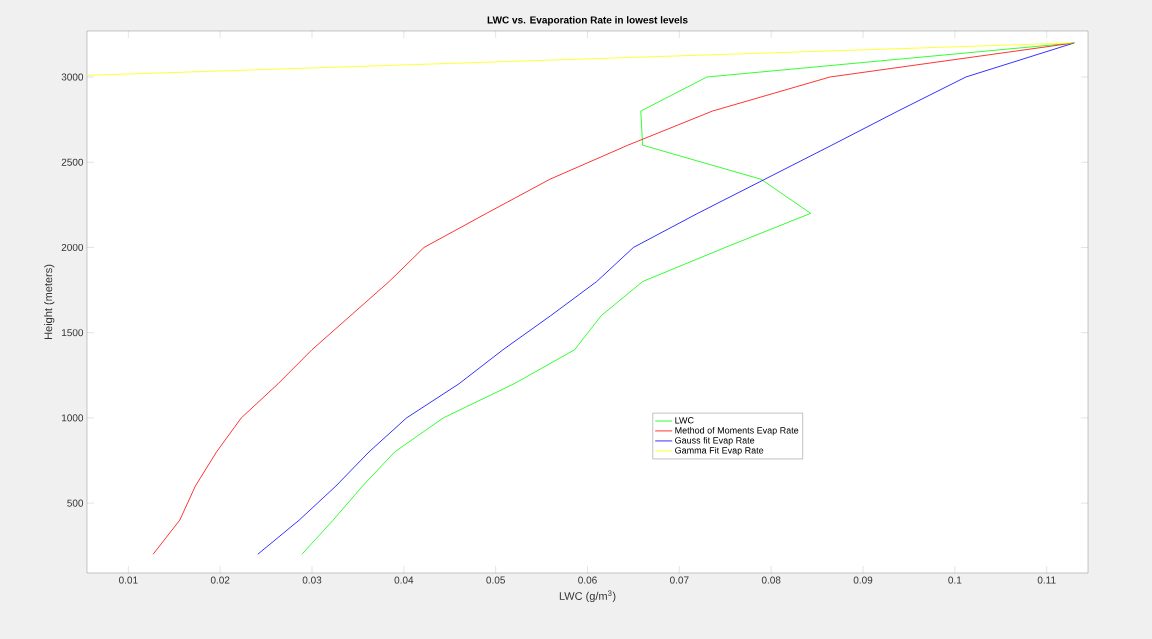  I want to click on y-tick-label: 500, so click(75, 503).